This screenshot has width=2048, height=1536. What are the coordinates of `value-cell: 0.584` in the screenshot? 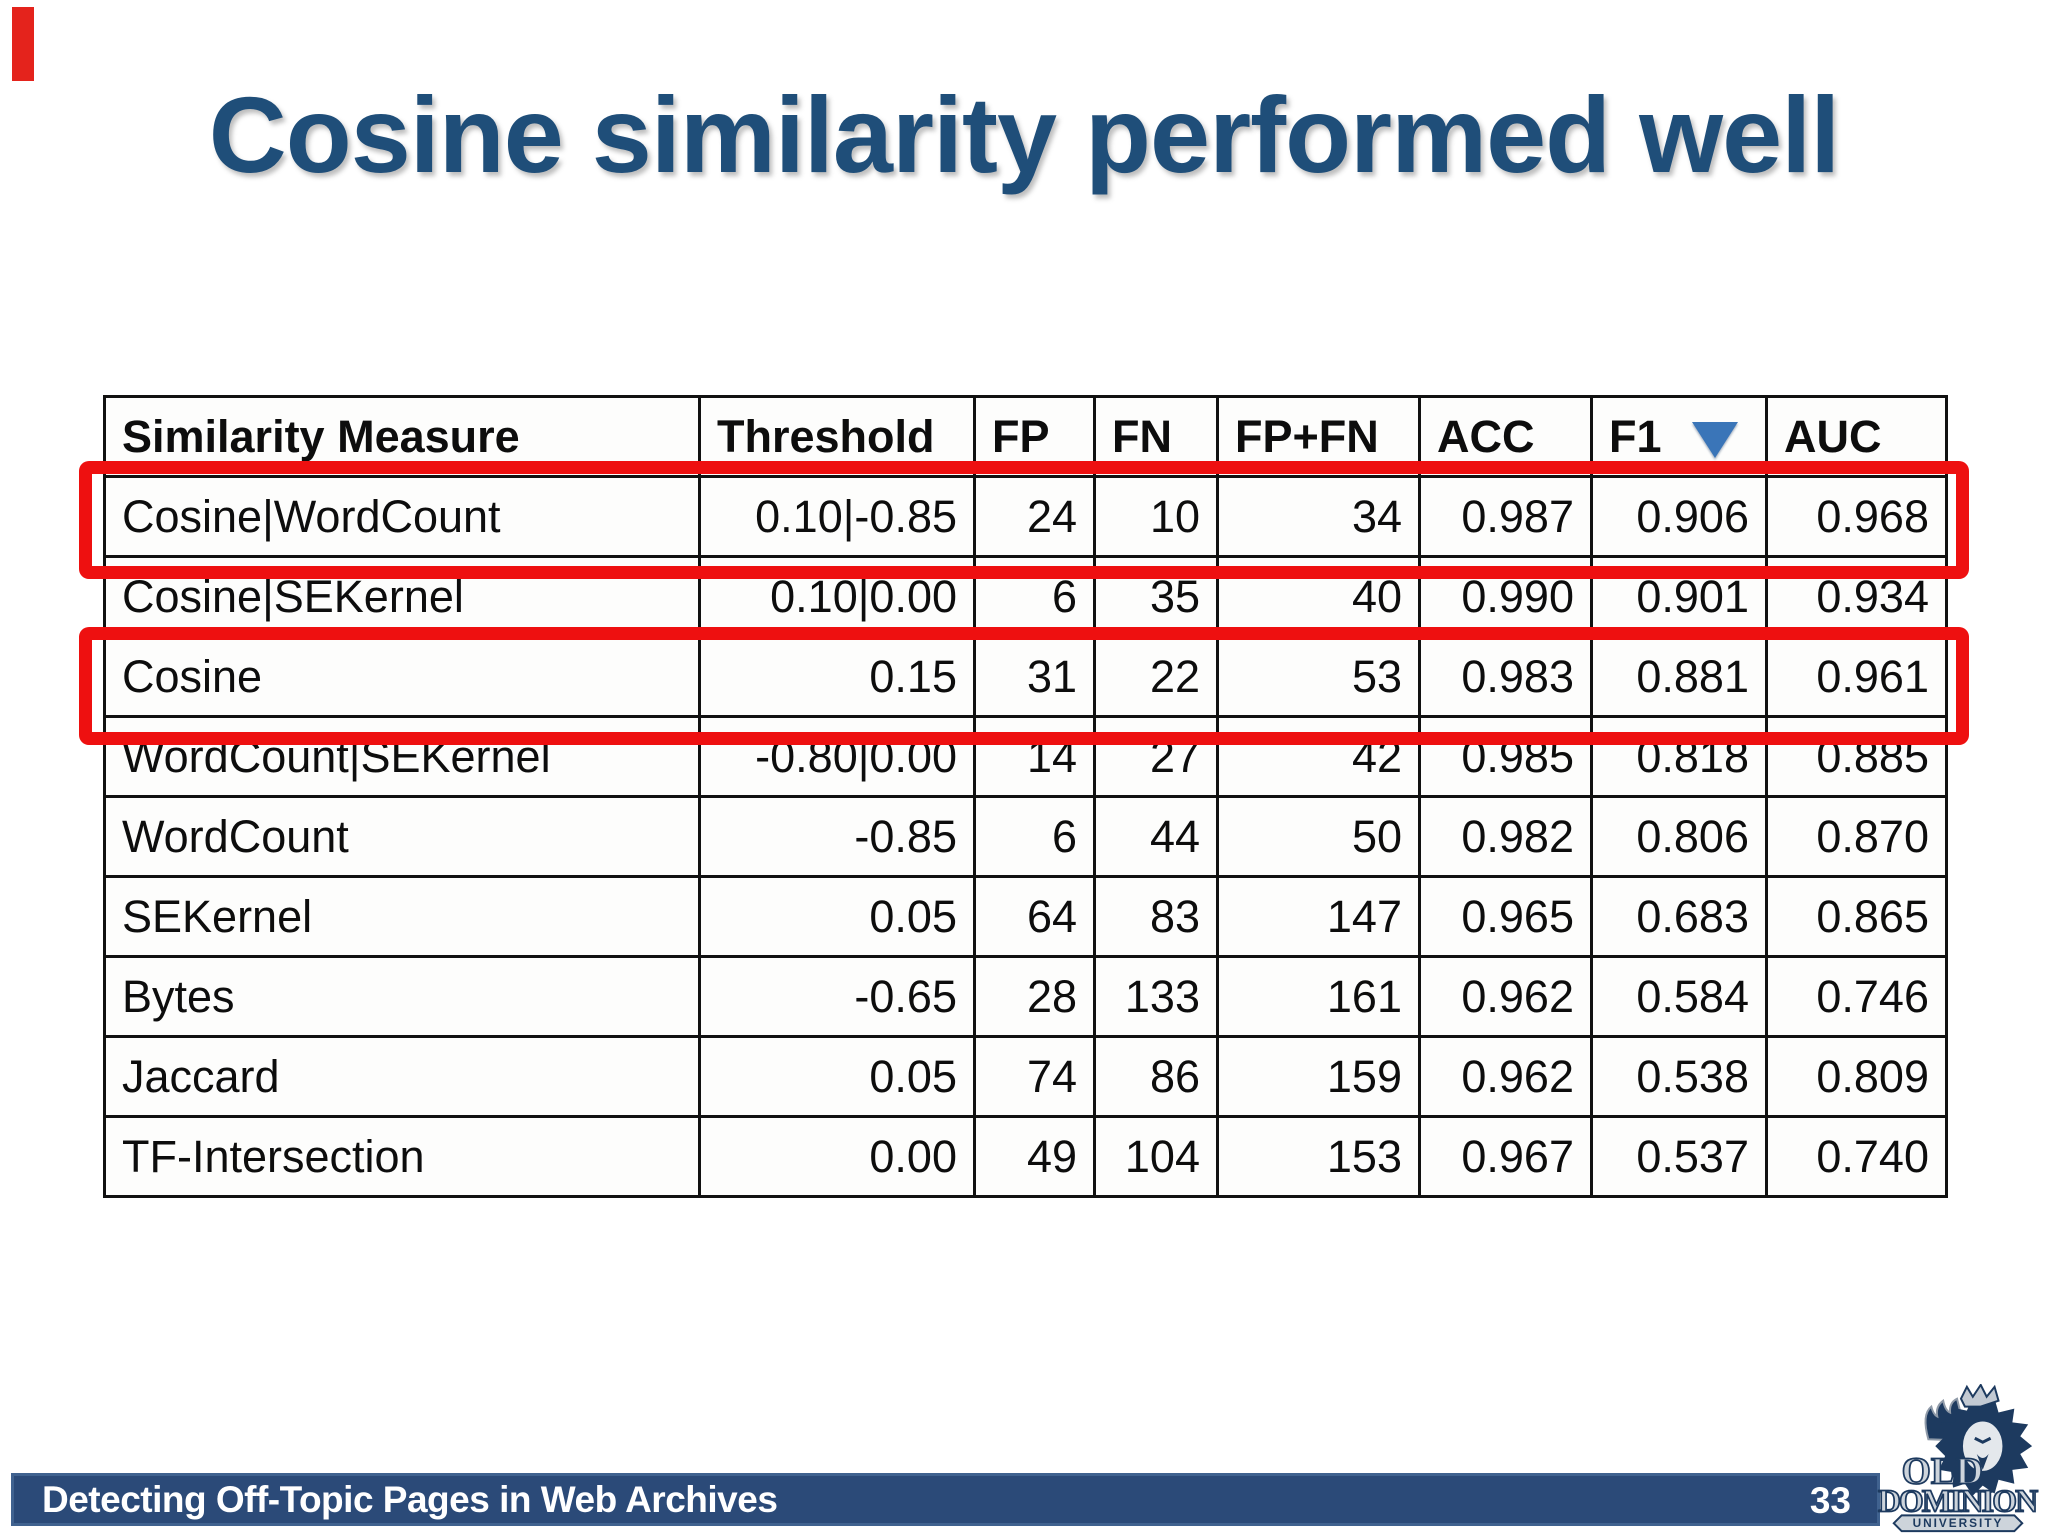 It's located at (1679, 996).